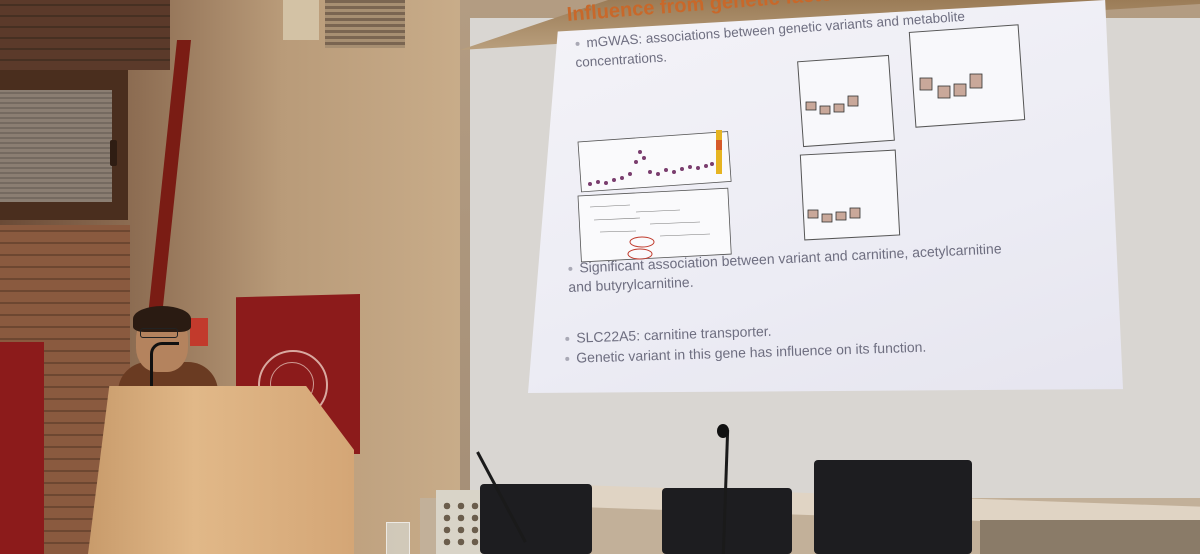  What do you see at coordinates (85, 35) in the screenshot?
I see `brick-wall-top` at bounding box center [85, 35].